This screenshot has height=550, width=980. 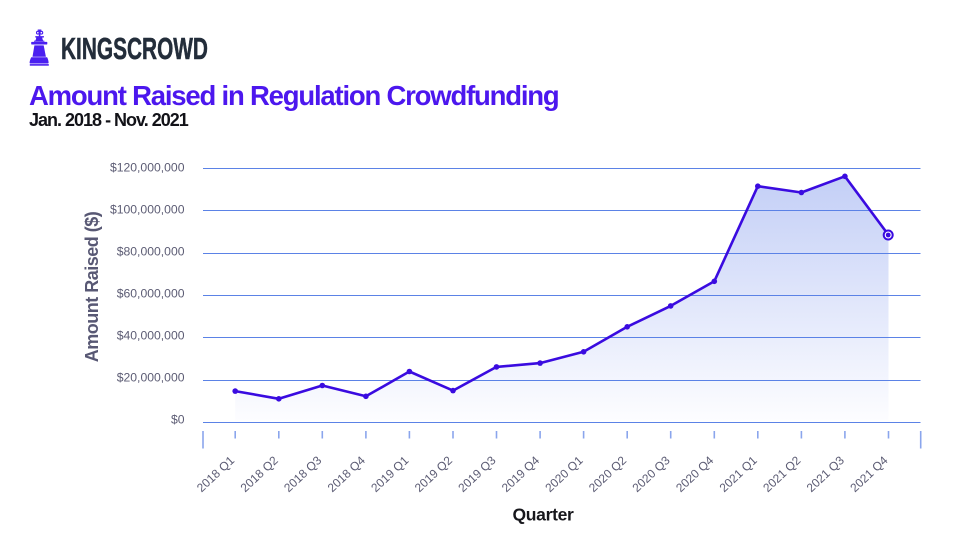 What do you see at coordinates (151, 251) in the screenshot?
I see `svg-text: $80,000,000` at bounding box center [151, 251].